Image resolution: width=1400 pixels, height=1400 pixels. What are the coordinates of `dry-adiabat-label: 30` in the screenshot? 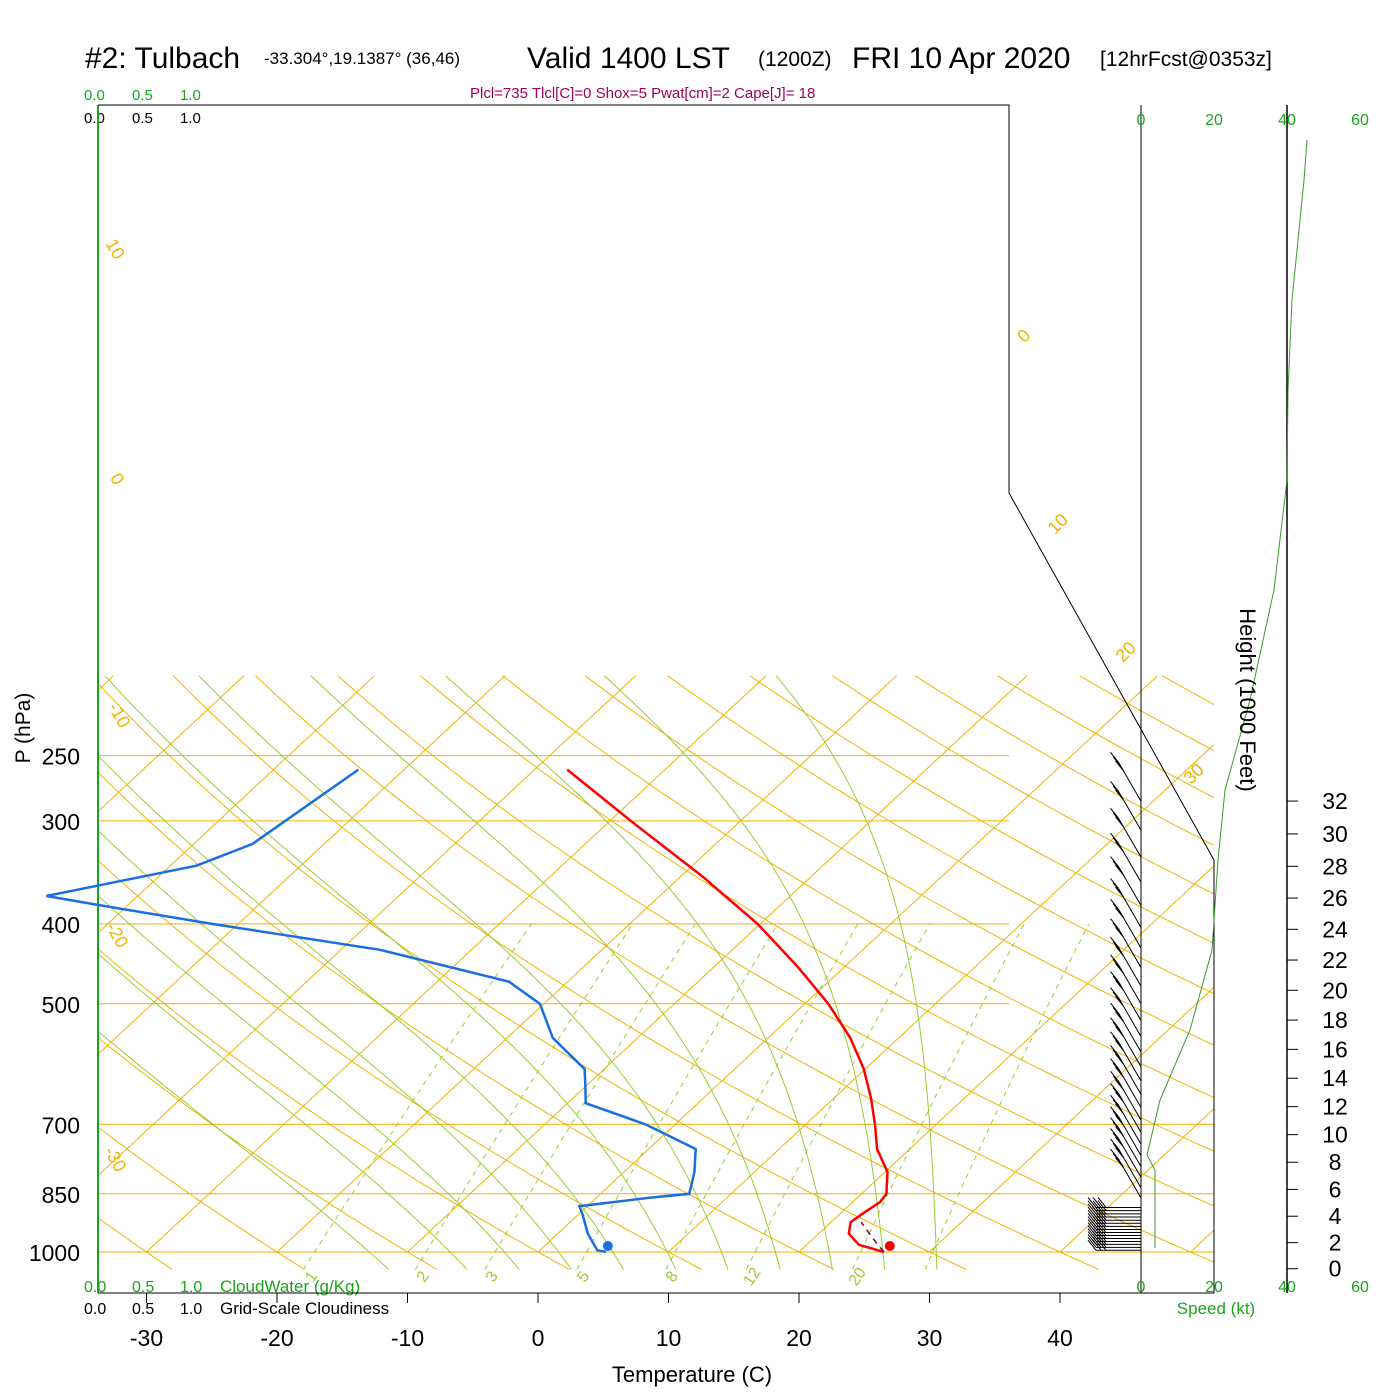 It's located at (1194, 774).